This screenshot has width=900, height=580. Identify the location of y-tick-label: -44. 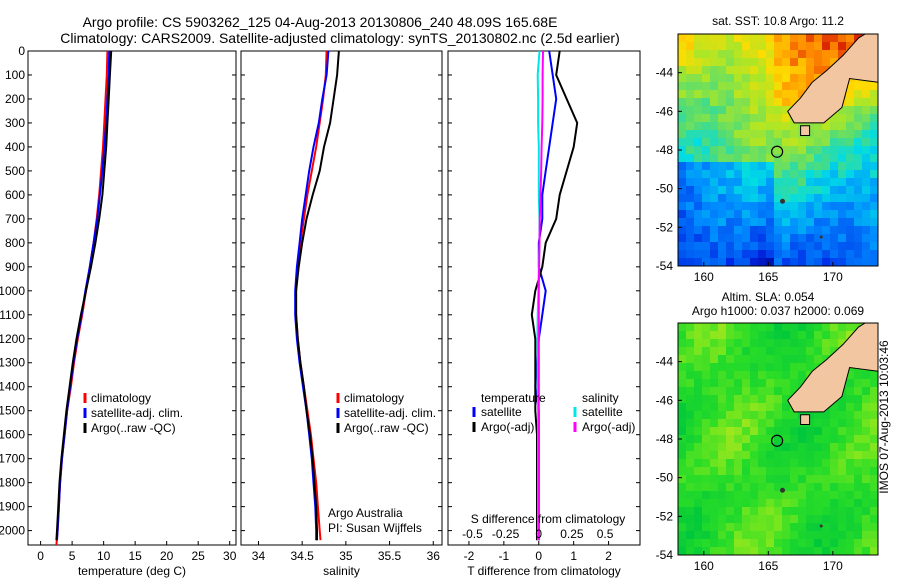
(665, 73).